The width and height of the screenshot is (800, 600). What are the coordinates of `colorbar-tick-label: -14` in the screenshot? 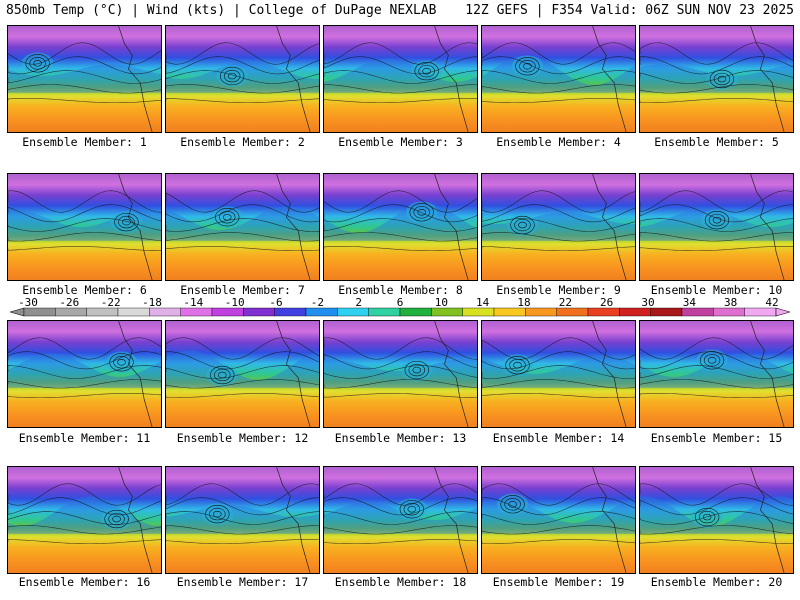 It's located at (193, 302).